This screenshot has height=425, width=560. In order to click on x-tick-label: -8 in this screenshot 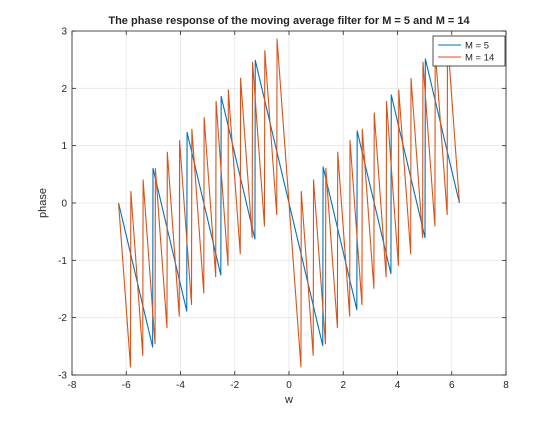, I will do `click(72, 385)`.